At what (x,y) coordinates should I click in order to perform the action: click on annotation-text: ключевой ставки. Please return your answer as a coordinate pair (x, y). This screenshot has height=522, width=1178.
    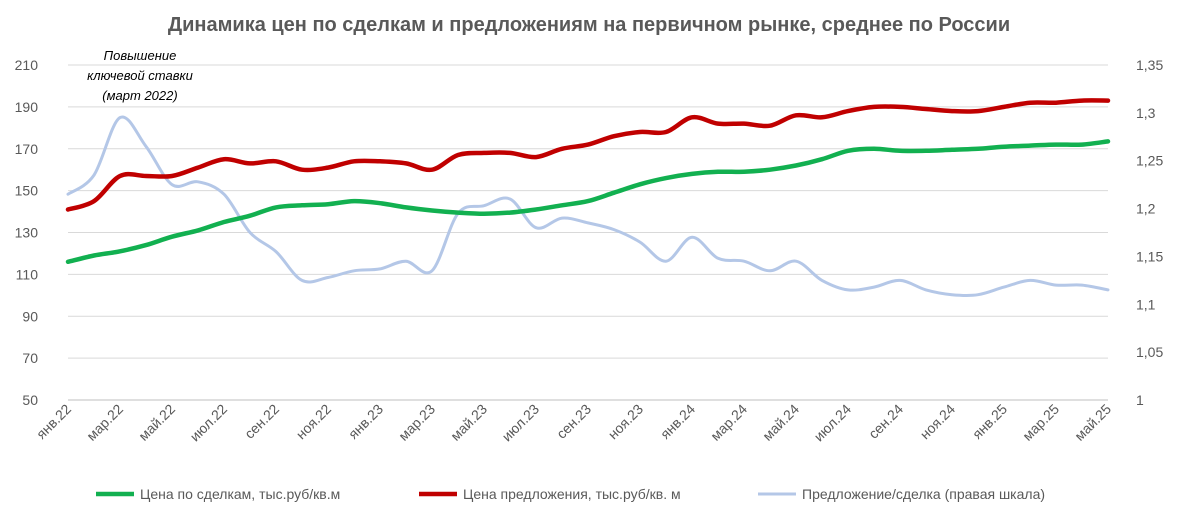
    Looking at the image, I should click on (140, 75).